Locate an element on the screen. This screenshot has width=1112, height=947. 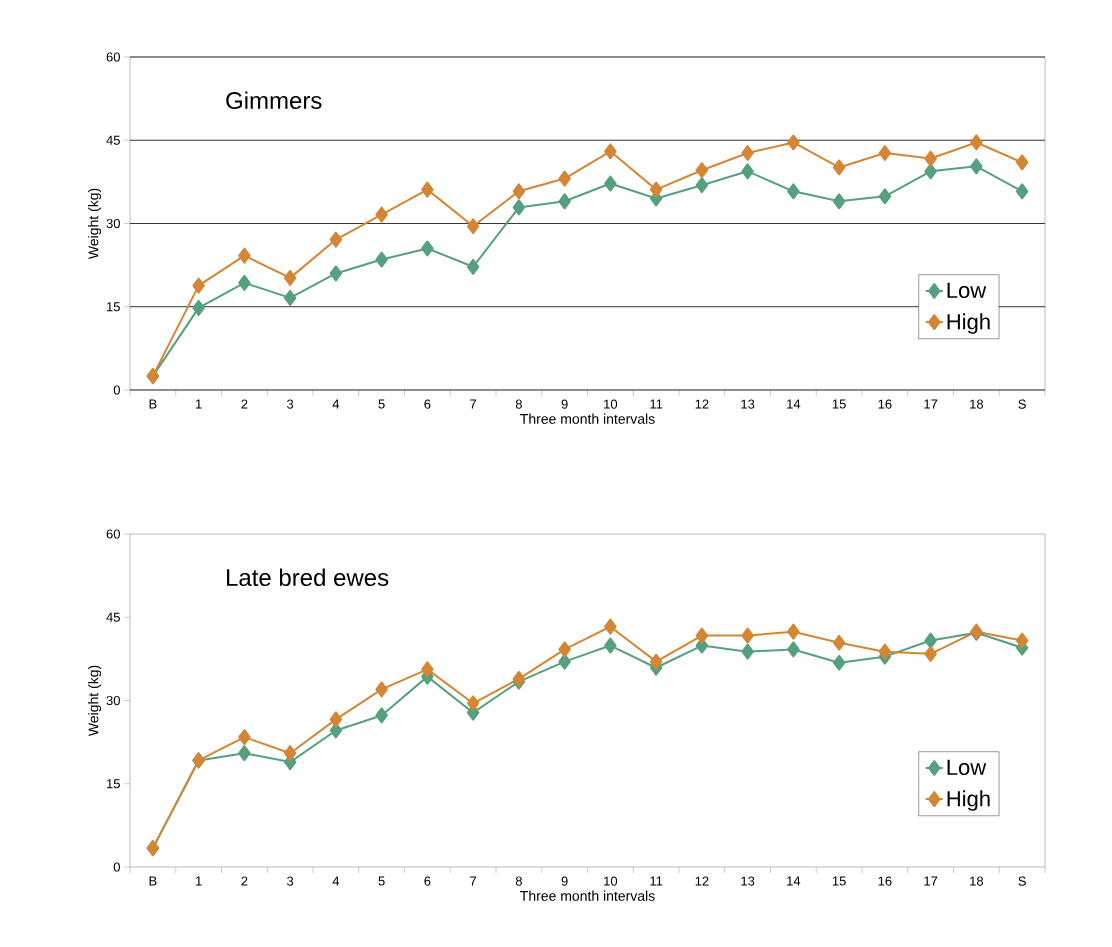
annotation: Gimmers is located at coordinates (274, 100).